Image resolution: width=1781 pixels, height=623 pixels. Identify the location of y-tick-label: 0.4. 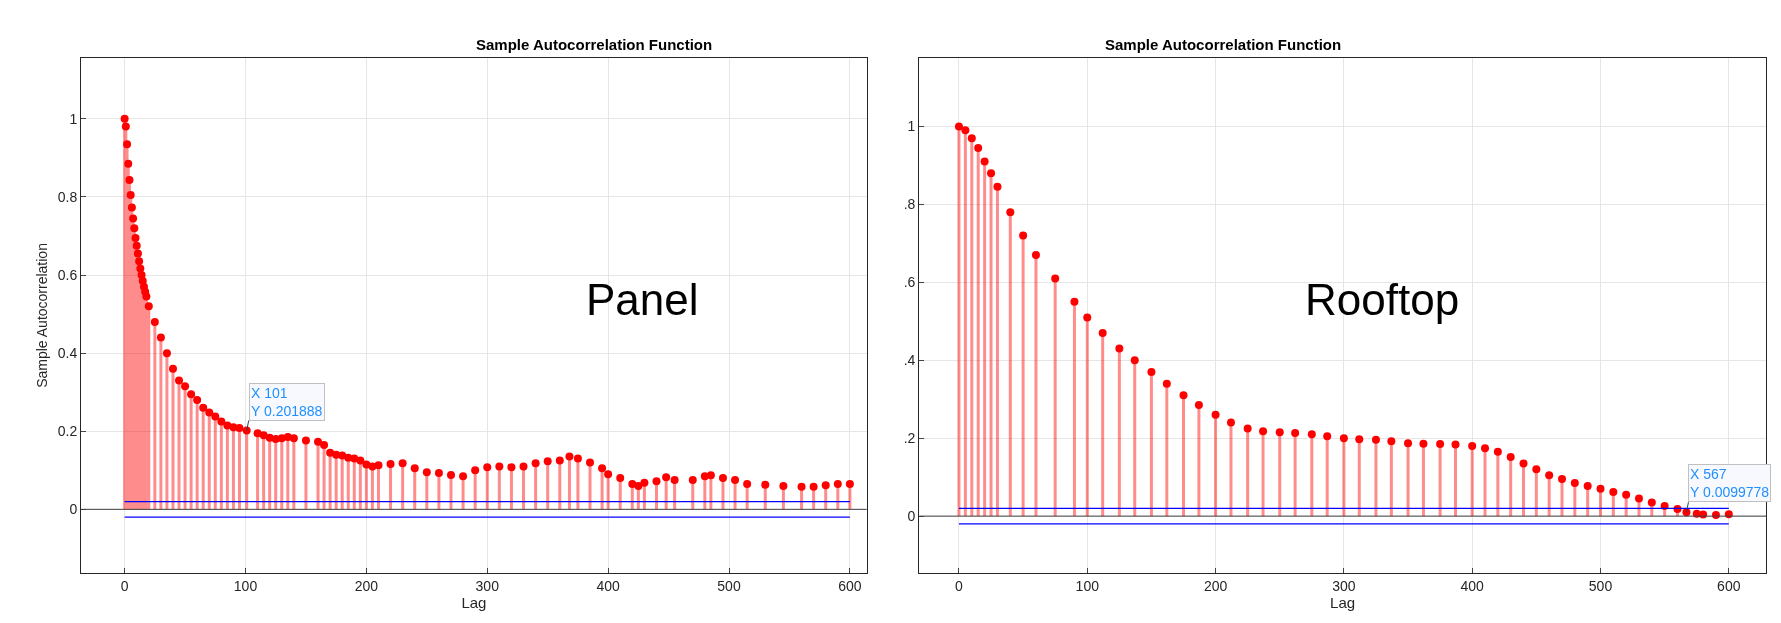
(67, 353).